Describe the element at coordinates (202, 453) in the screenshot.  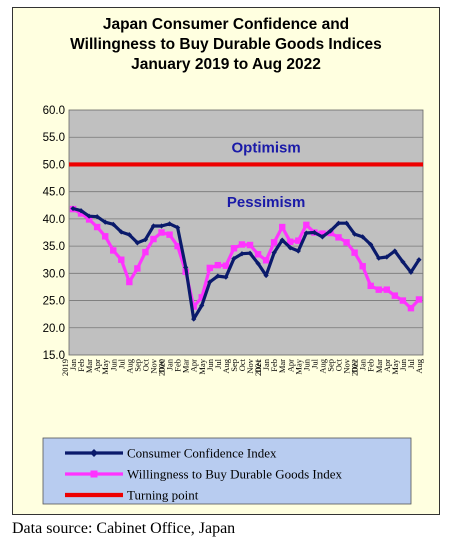
I see `legend-label: Consumer Confidence Index` at that location.